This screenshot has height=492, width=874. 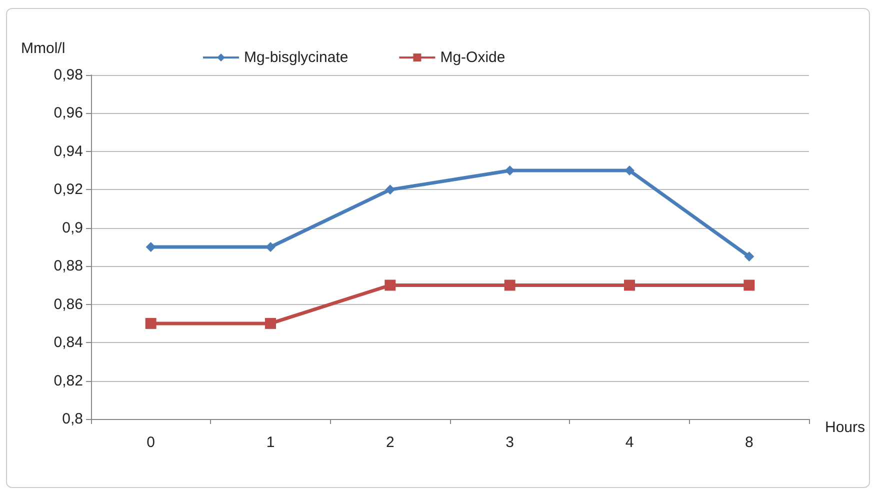 I want to click on x-tick-label: 2, so click(x=390, y=442).